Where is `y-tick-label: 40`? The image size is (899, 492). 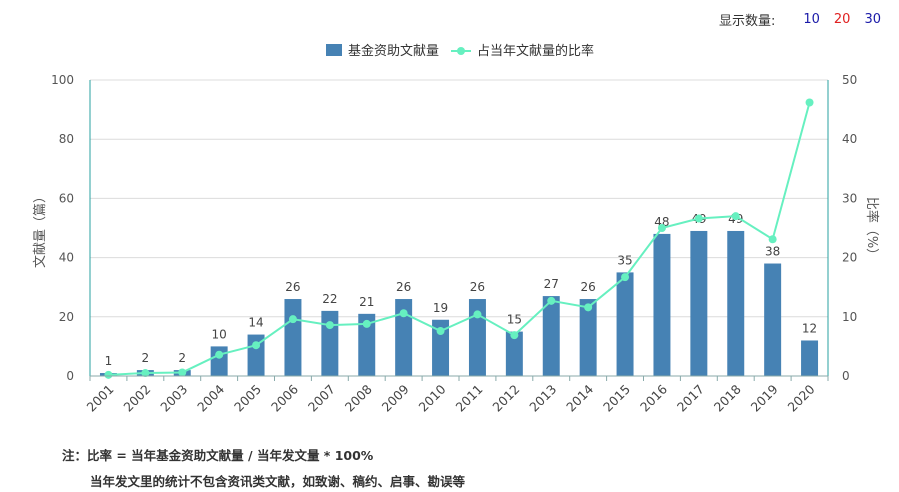
y-tick-label: 40 is located at coordinates (66, 258).